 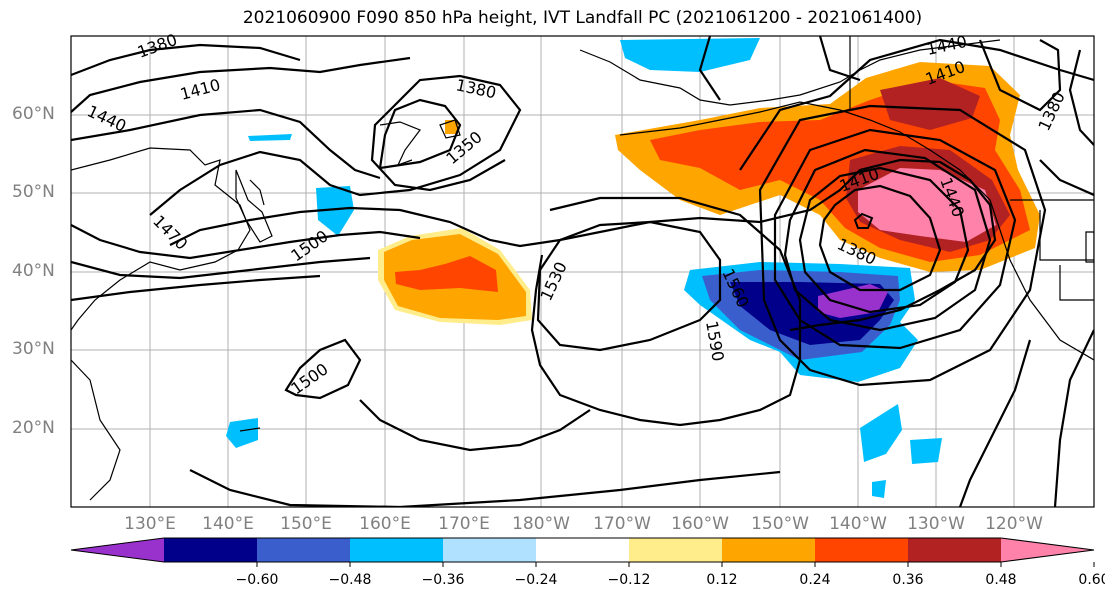 What do you see at coordinates (33, 349) in the screenshot?
I see `lat-label: 30°N` at bounding box center [33, 349].